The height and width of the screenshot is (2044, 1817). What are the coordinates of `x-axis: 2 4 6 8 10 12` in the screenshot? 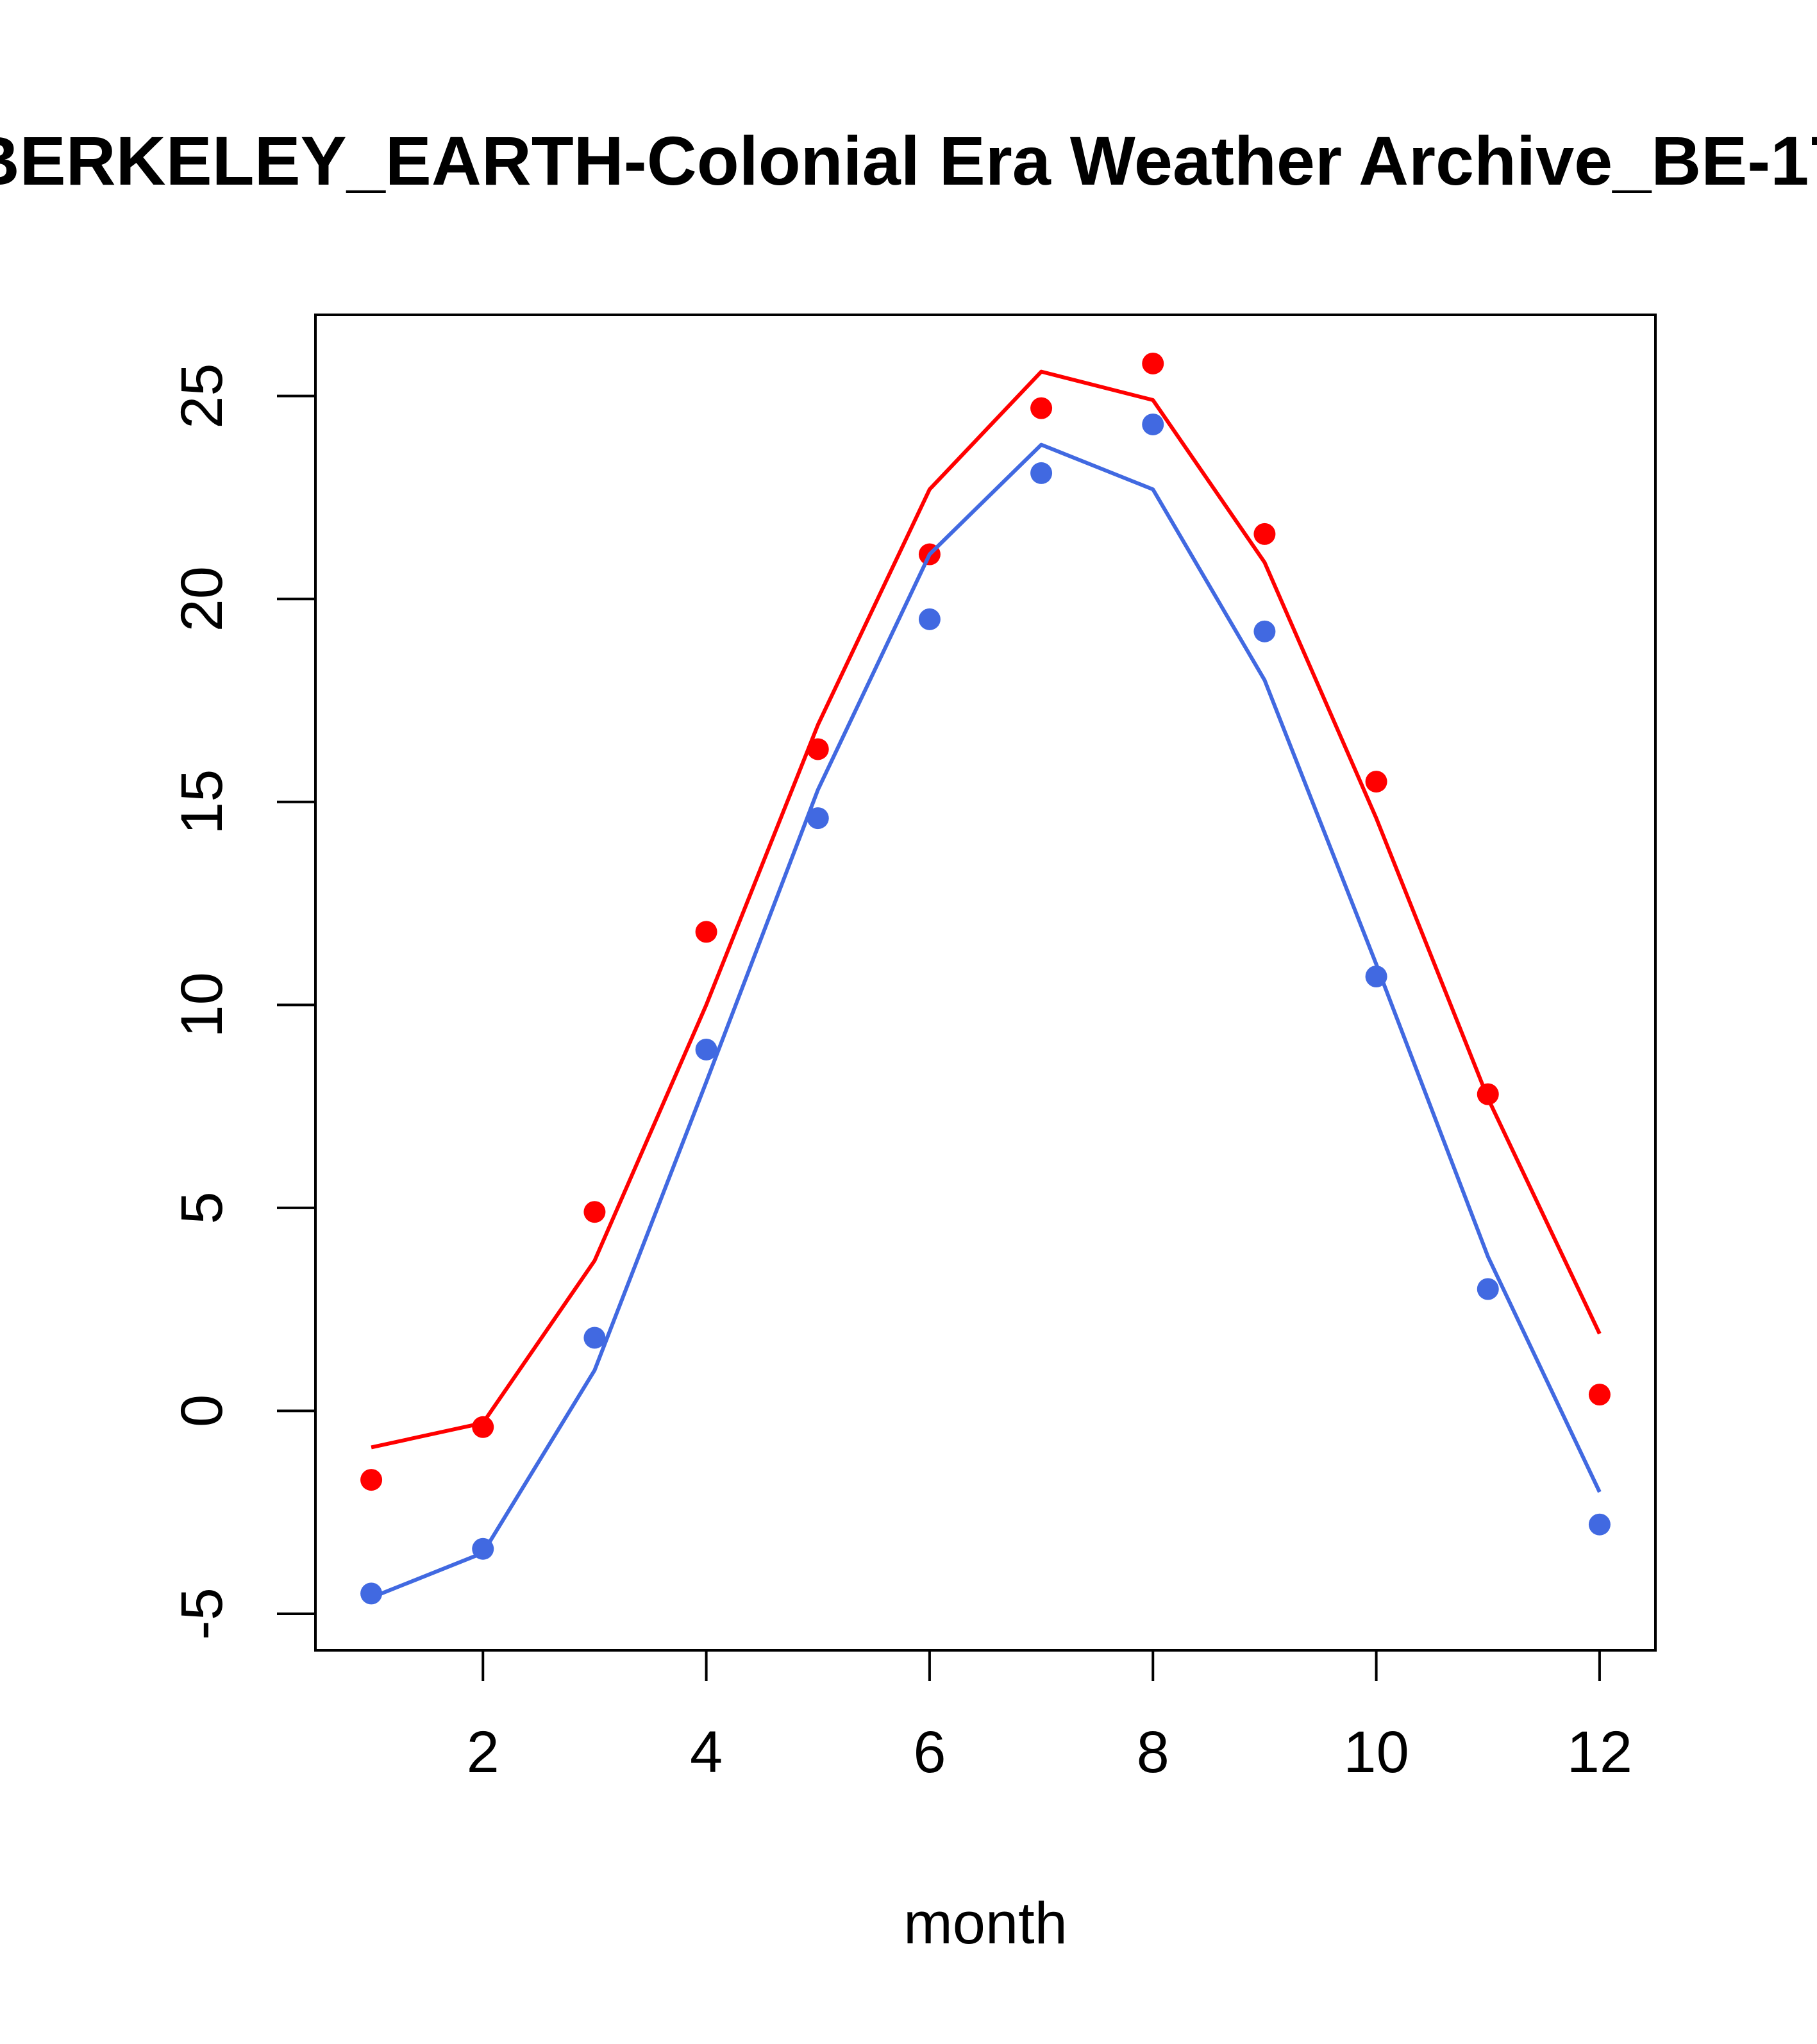 It's located at (1050, 1717).